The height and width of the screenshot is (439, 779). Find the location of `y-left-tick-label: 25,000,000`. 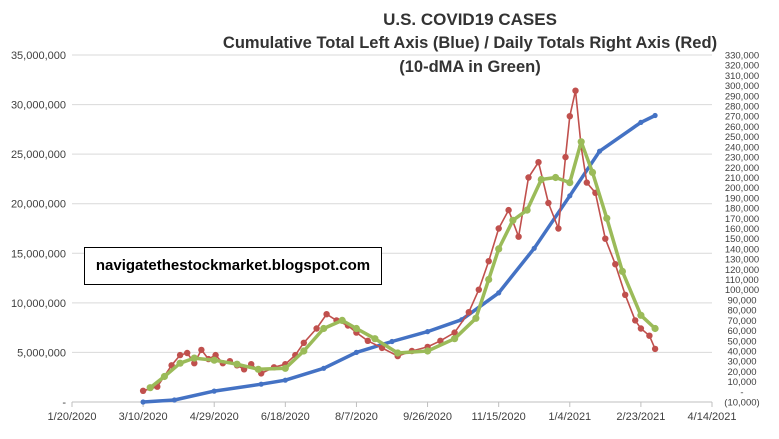

y-left-tick-label: 25,000,000 is located at coordinates (38, 155).